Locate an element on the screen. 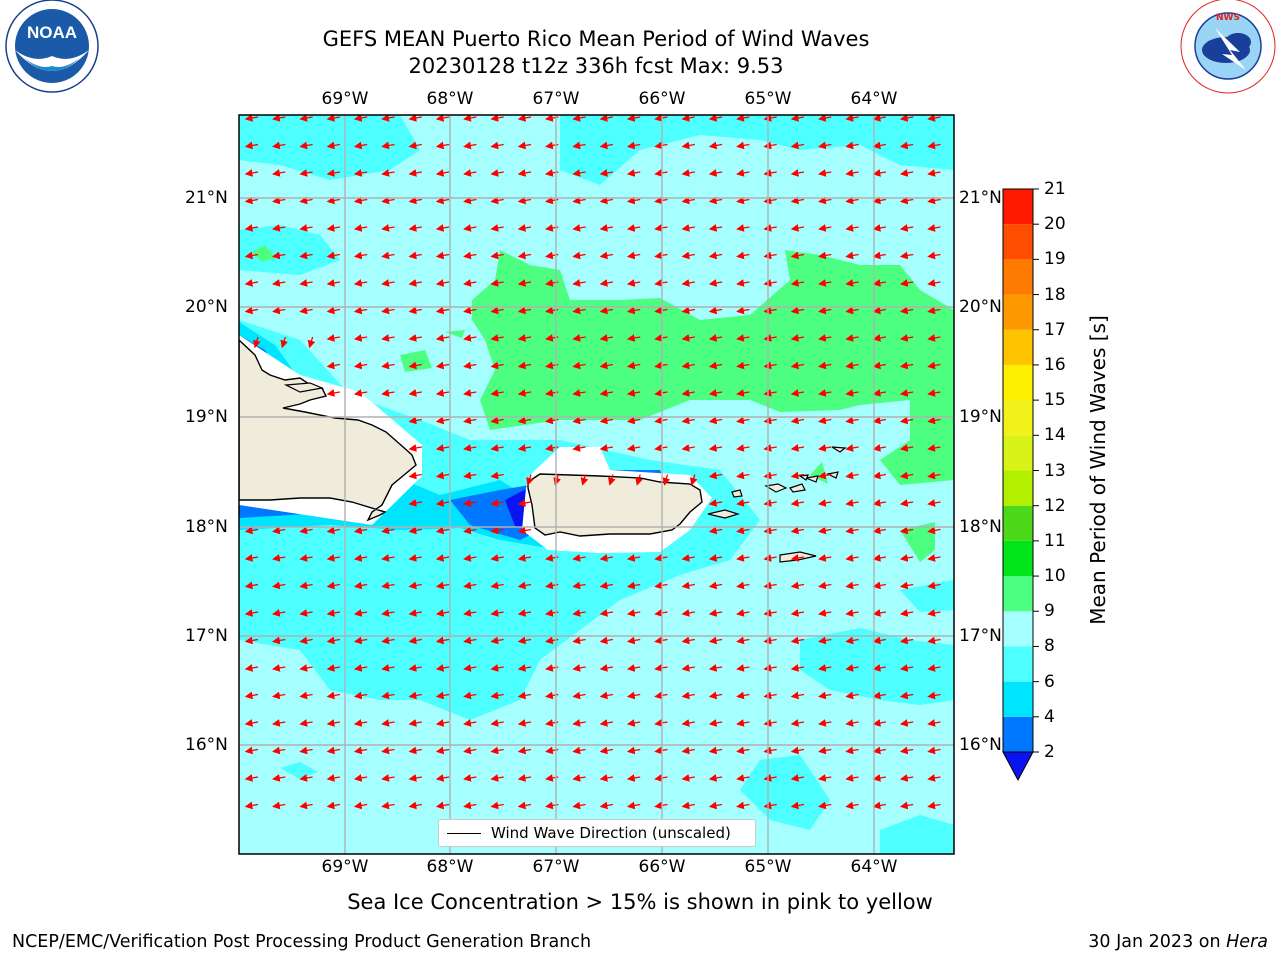 This screenshot has height=960, width=1280. nws-logo: NWS is located at coordinates (1228, 47).